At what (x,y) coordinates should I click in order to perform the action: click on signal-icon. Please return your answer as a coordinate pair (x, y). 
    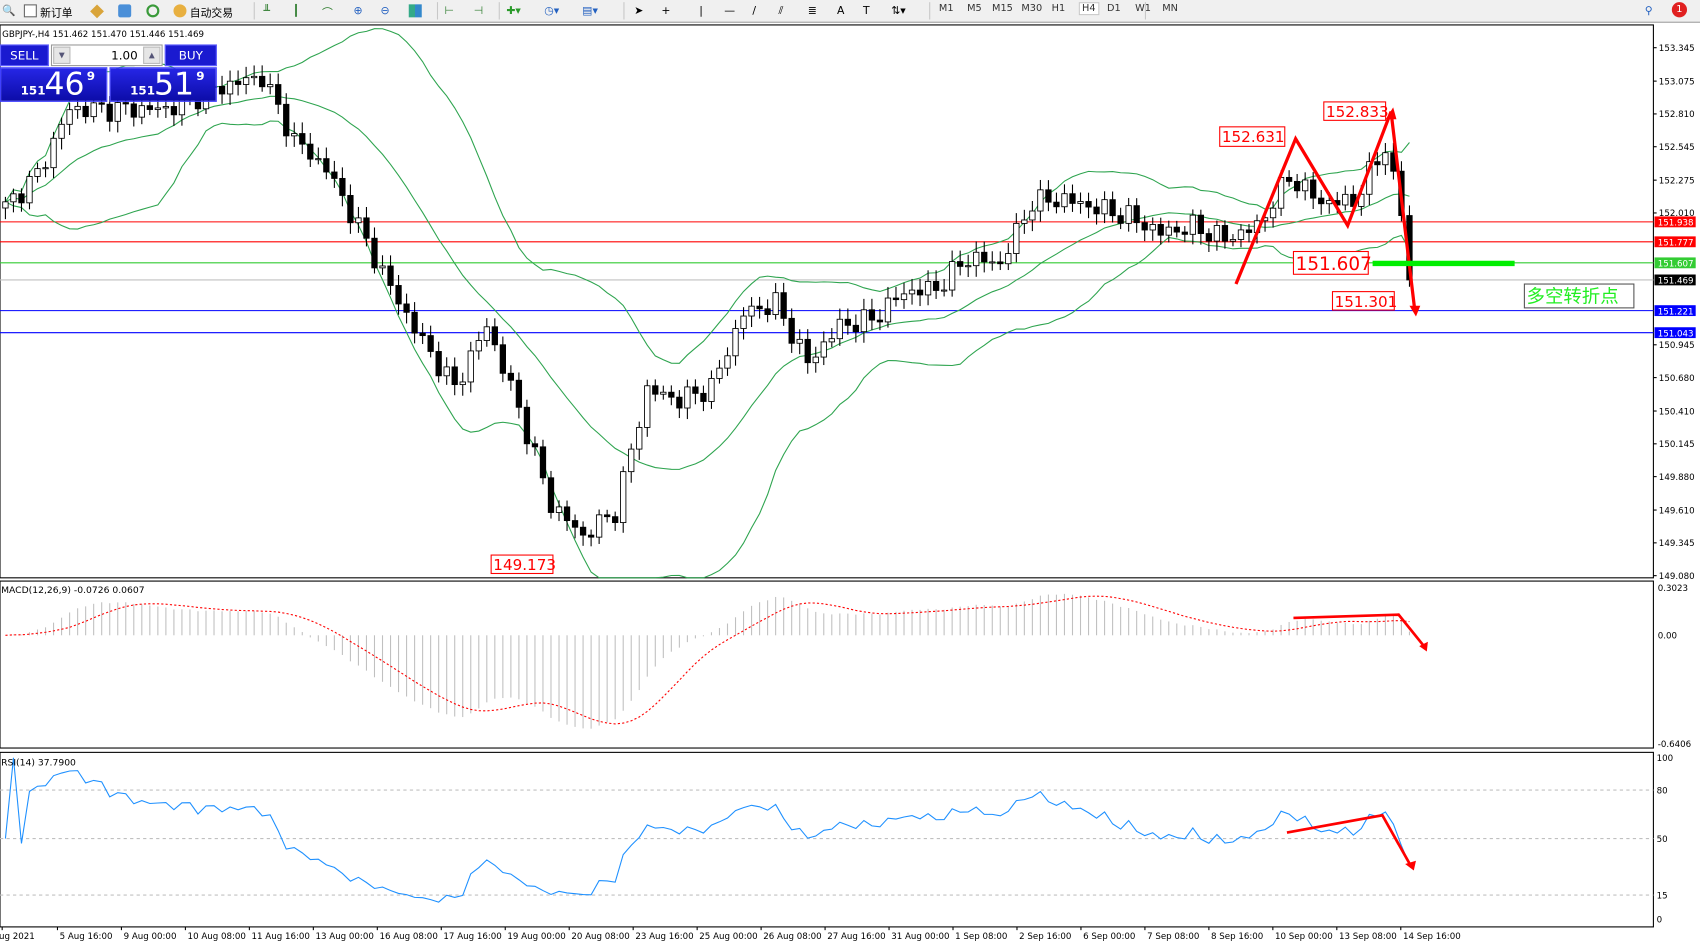
    Looking at the image, I should click on (154, 10).